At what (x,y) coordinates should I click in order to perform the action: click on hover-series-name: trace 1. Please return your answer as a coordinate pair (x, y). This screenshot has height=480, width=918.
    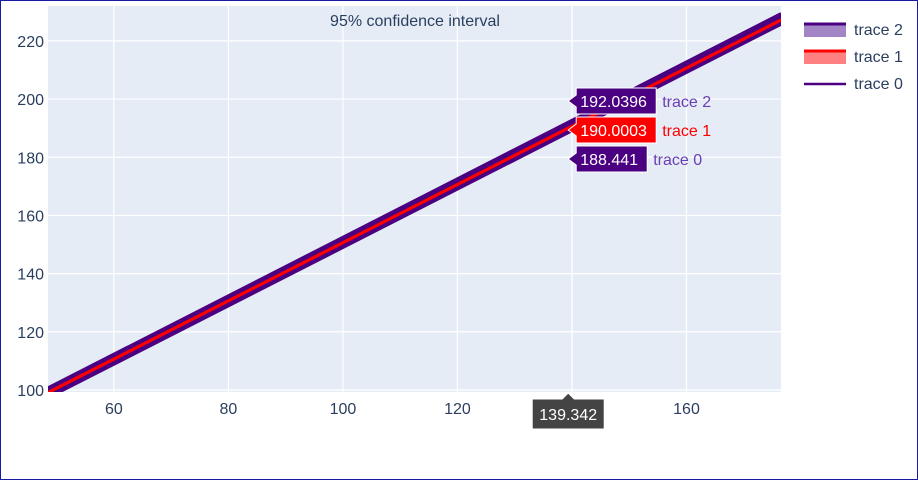
    Looking at the image, I should click on (686, 131).